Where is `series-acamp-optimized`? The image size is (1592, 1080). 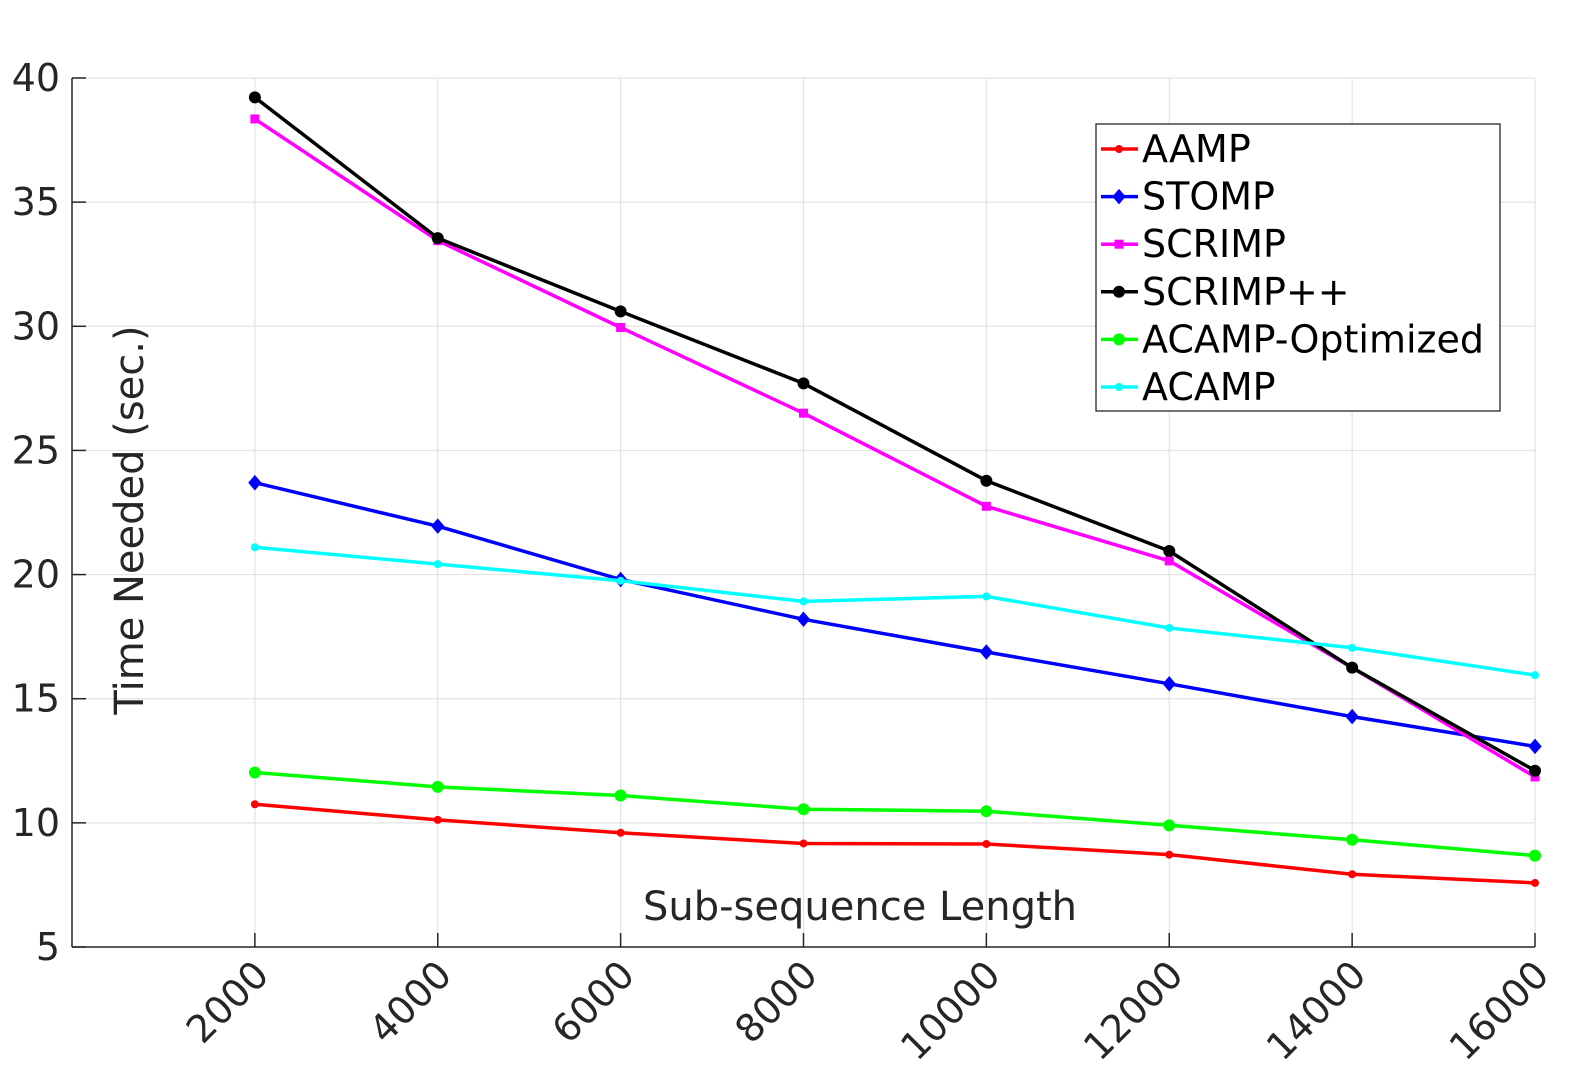
series-acamp-optimized is located at coordinates (894, 814).